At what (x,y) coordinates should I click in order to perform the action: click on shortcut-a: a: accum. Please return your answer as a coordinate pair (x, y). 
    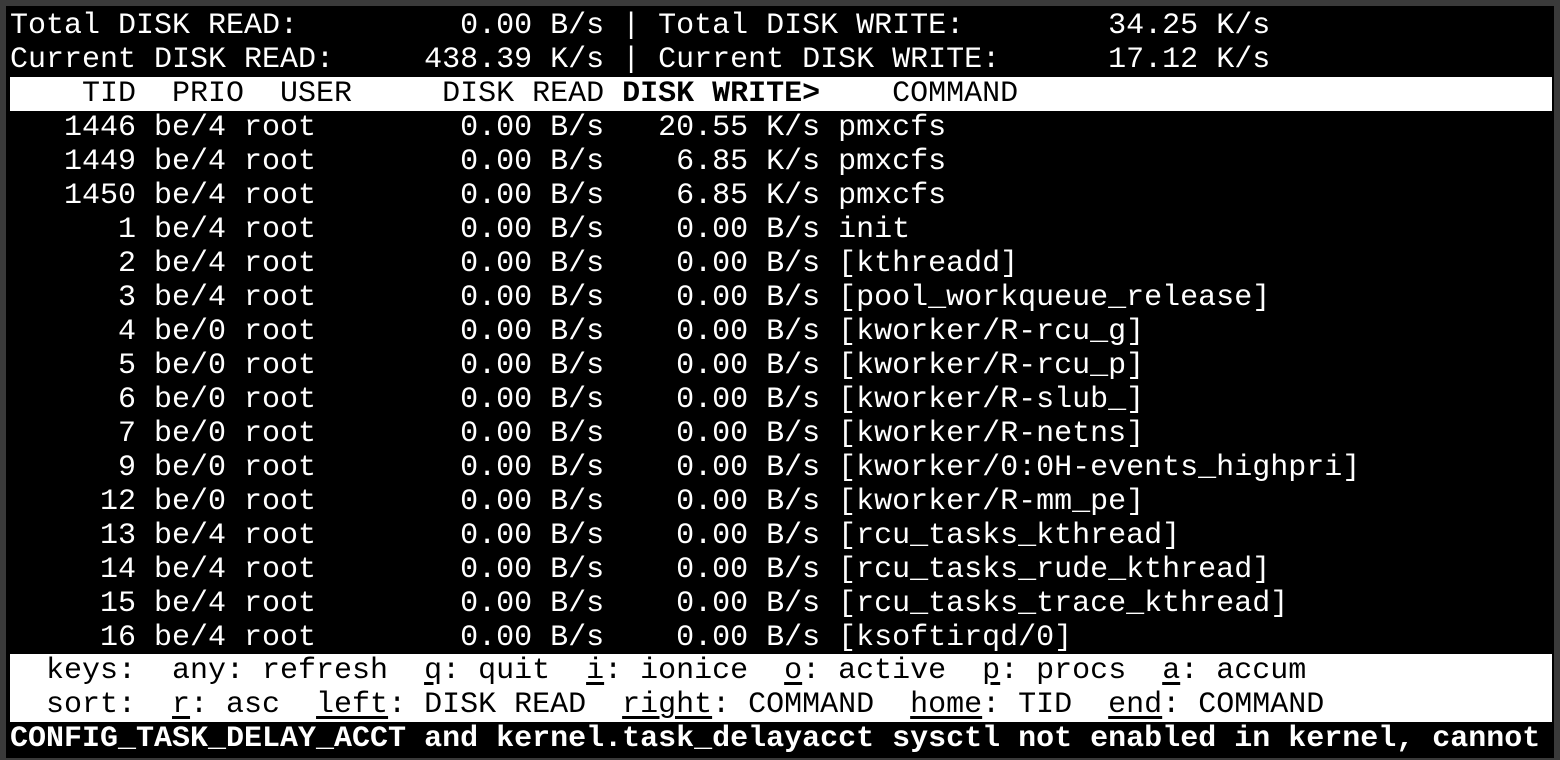
    Looking at the image, I should click on (1234, 671).